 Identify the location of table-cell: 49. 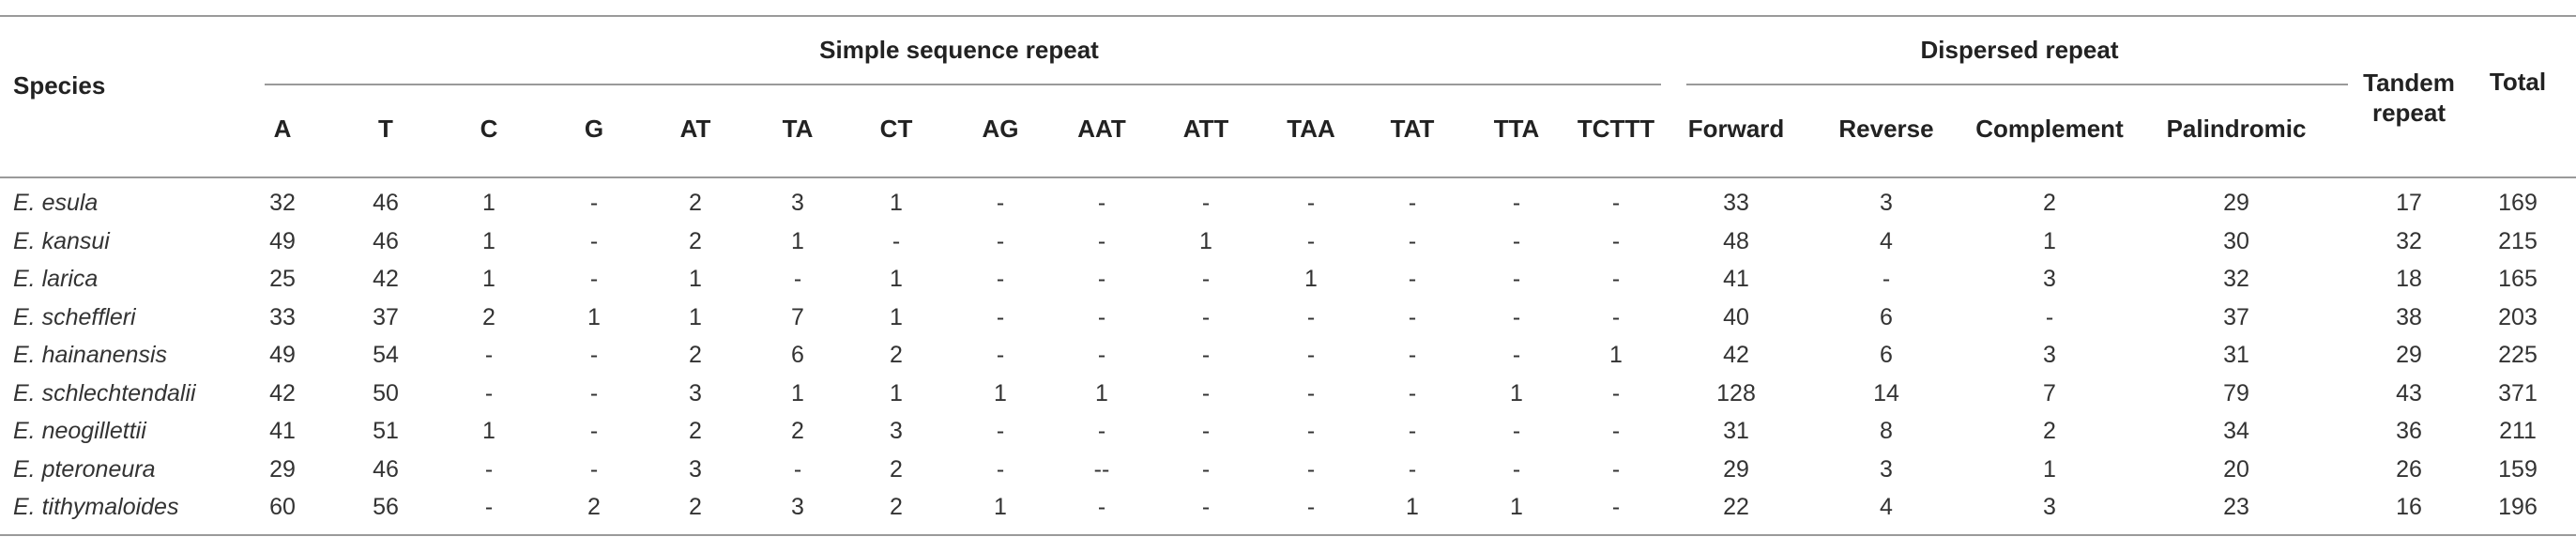
(282, 355).